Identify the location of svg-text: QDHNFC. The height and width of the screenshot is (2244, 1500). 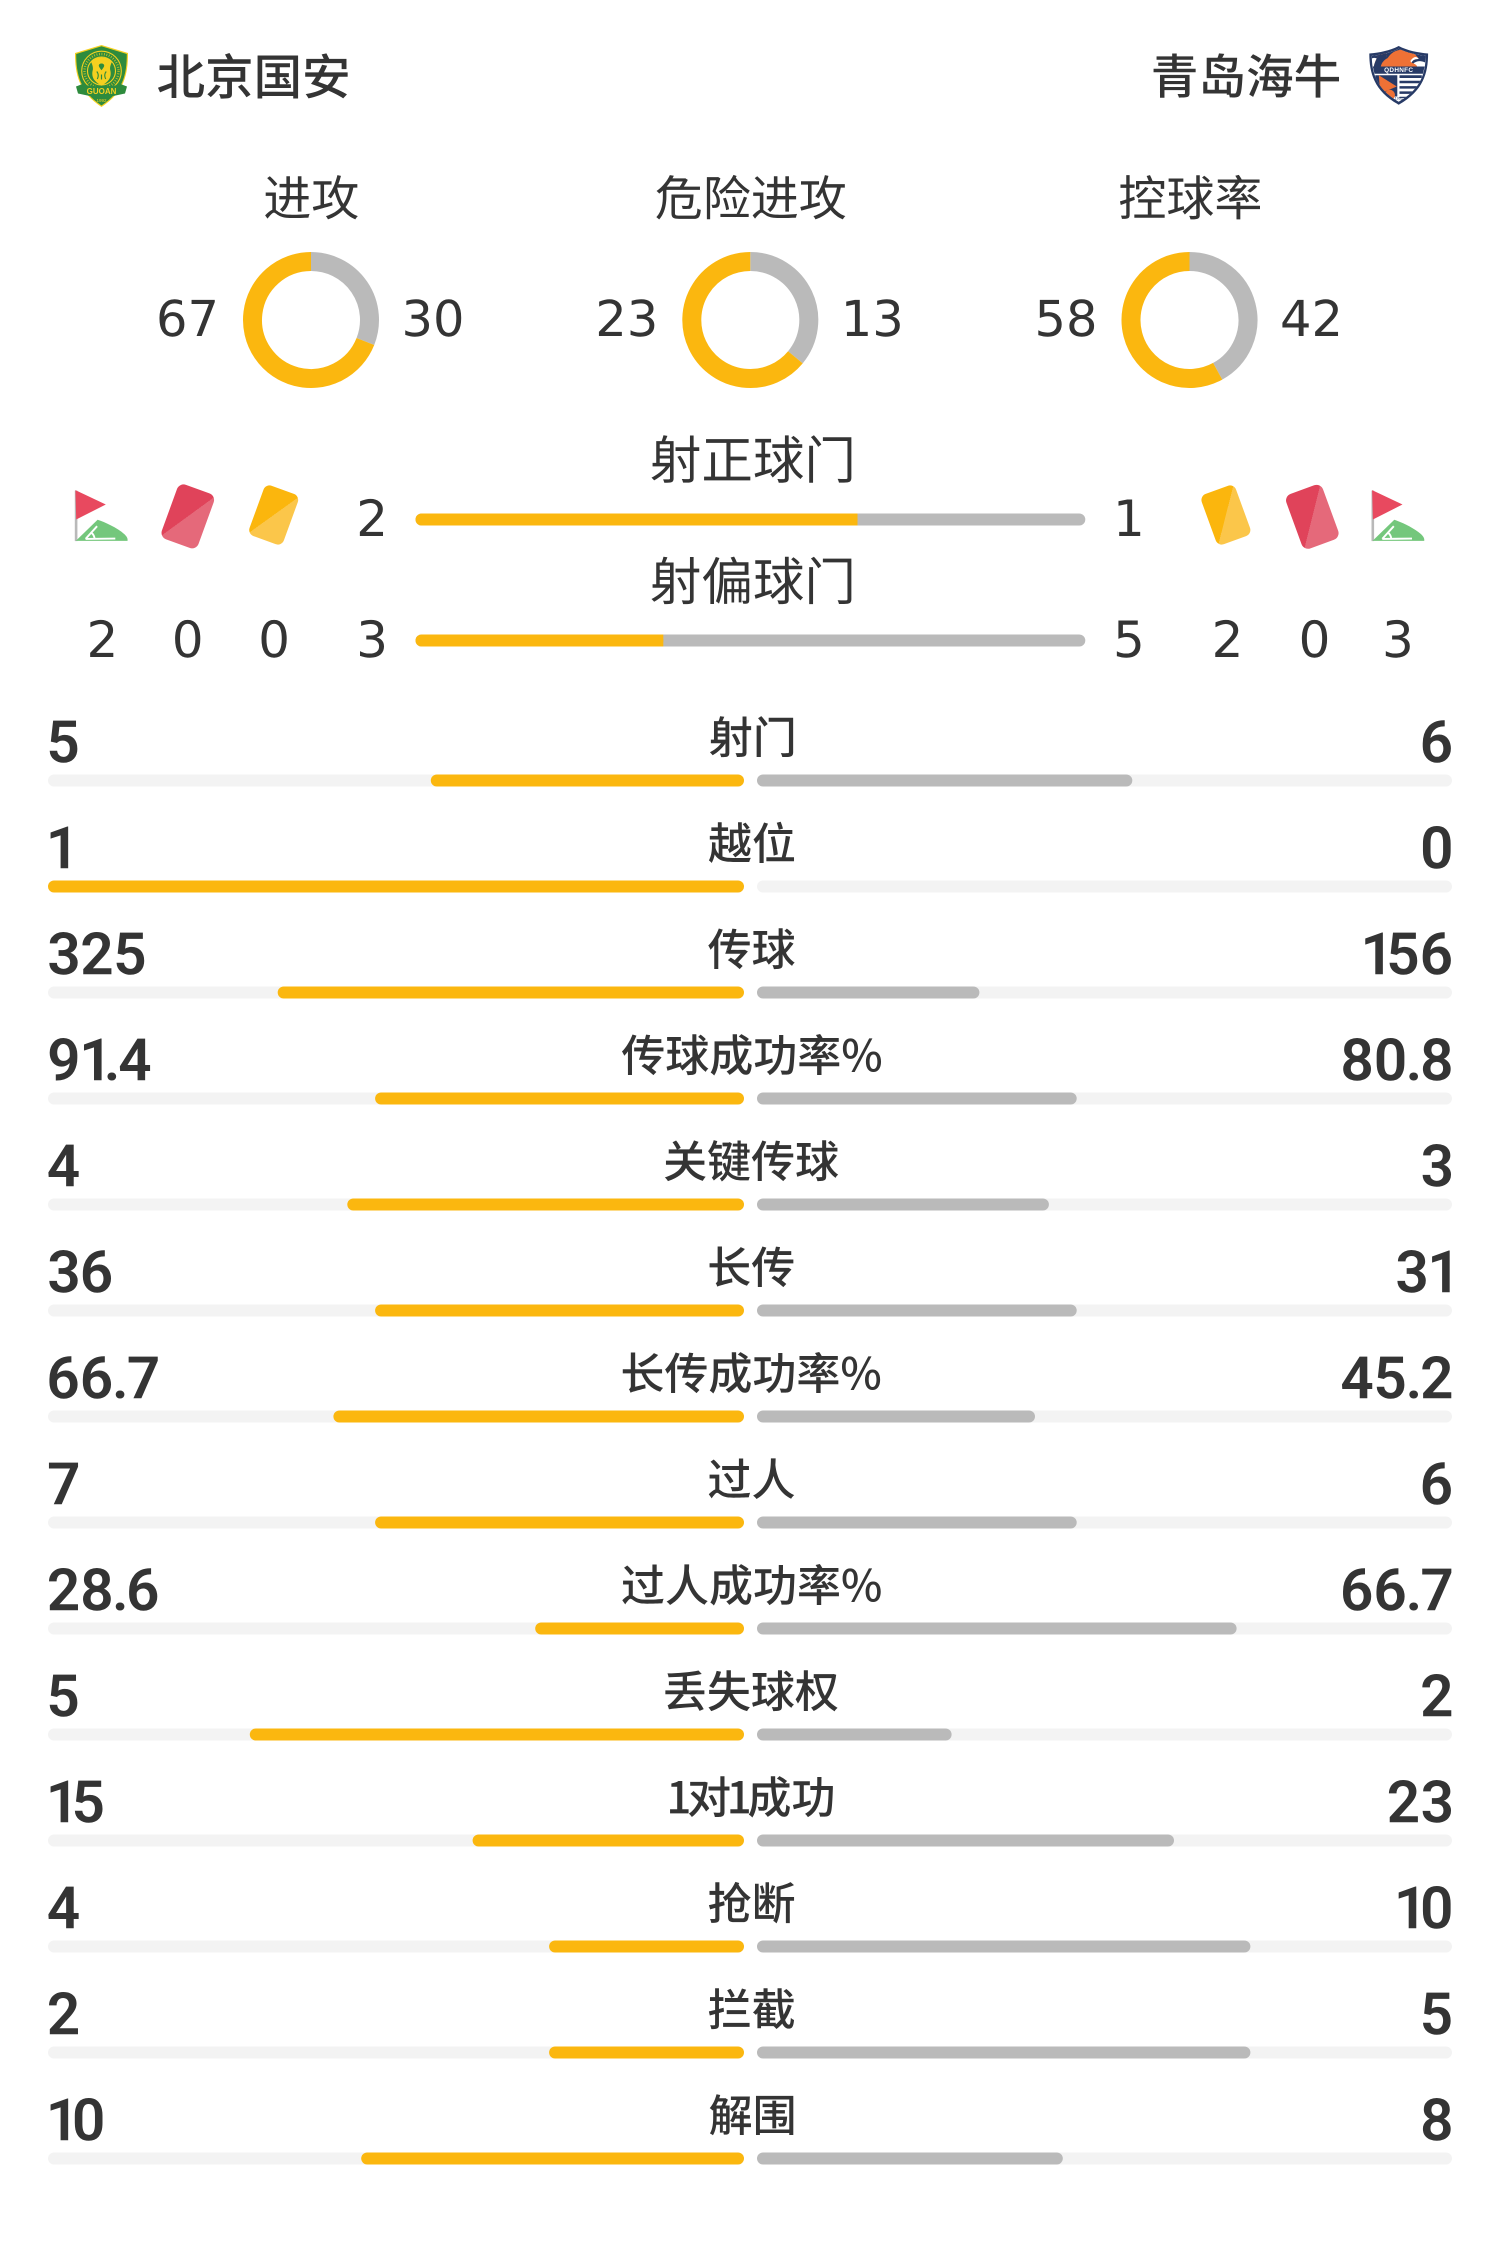
(1398, 70).